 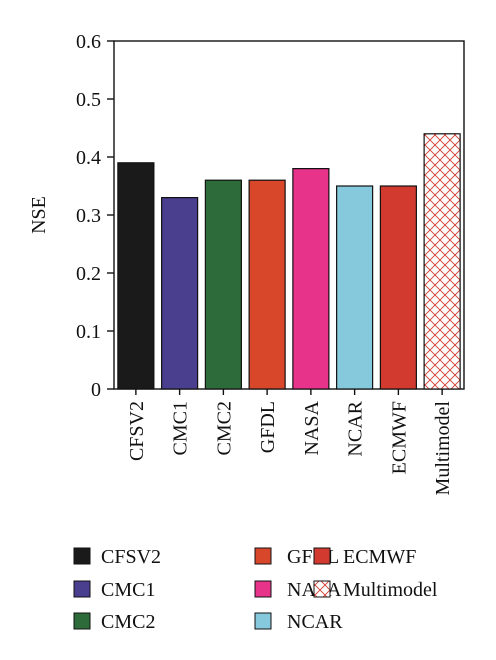 I want to click on bar-cmc2, so click(x=223, y=284).